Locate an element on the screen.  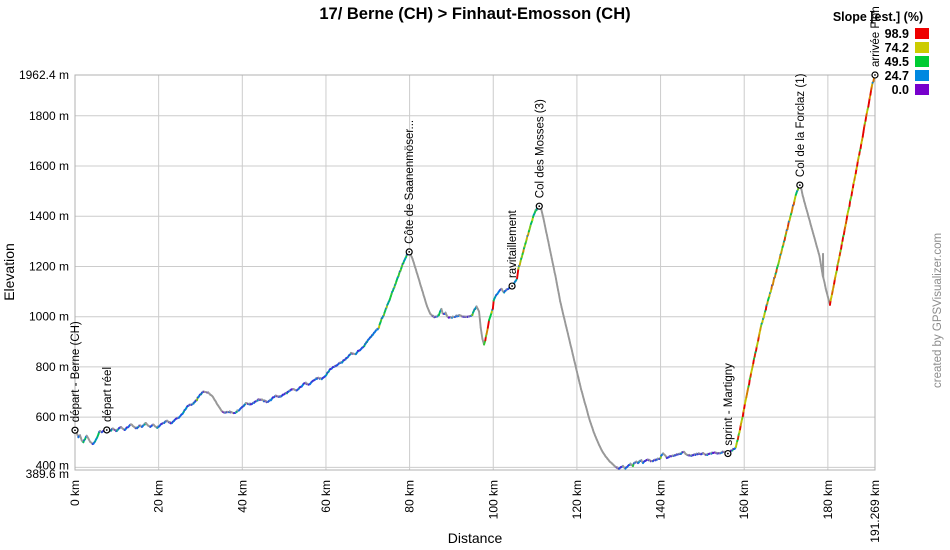
x-axis-title: Distance is located at coordinates (475, 538).